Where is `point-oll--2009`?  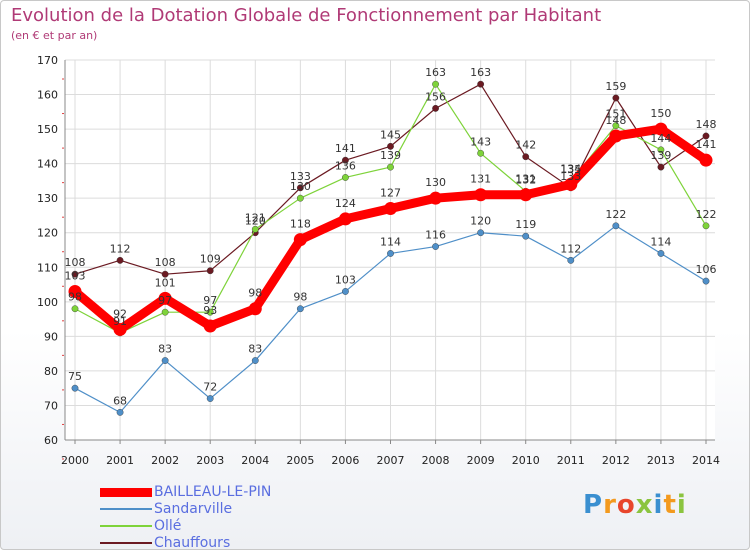
point-oll--2009 is located at coordinates (481, 153).